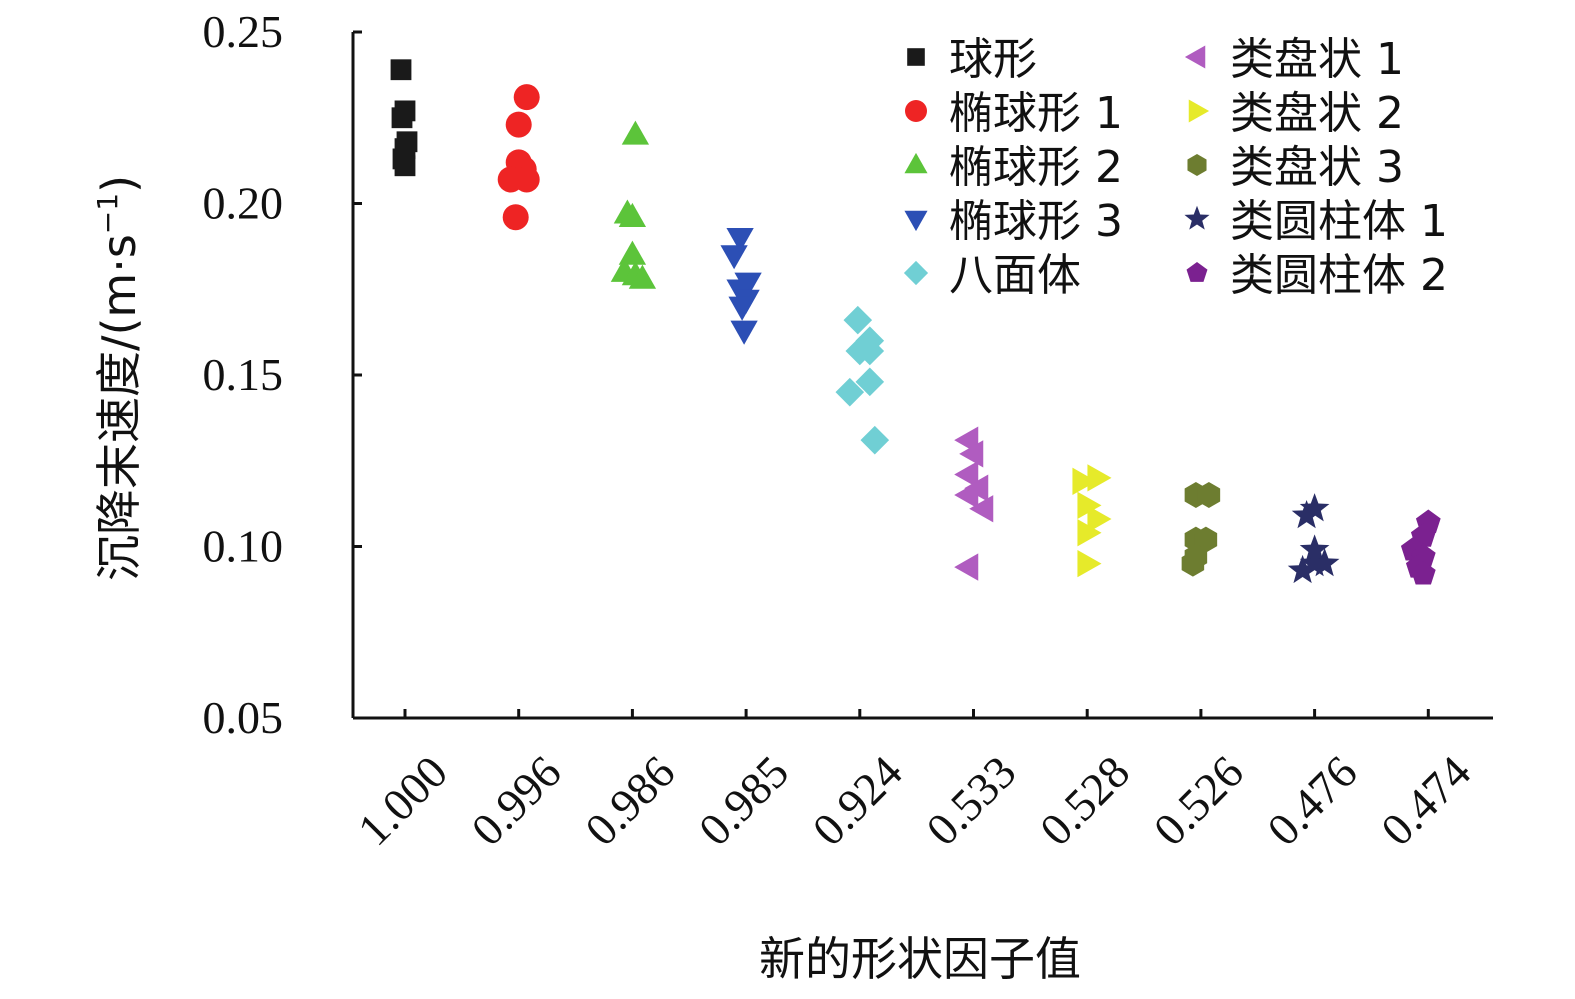 This screenshot has height=999, width=1575. What do you see at coordinates (920, 959) in the screenshot?
I see `x-axis-title: 新的形状因子值` at bounding box center [920, 959].